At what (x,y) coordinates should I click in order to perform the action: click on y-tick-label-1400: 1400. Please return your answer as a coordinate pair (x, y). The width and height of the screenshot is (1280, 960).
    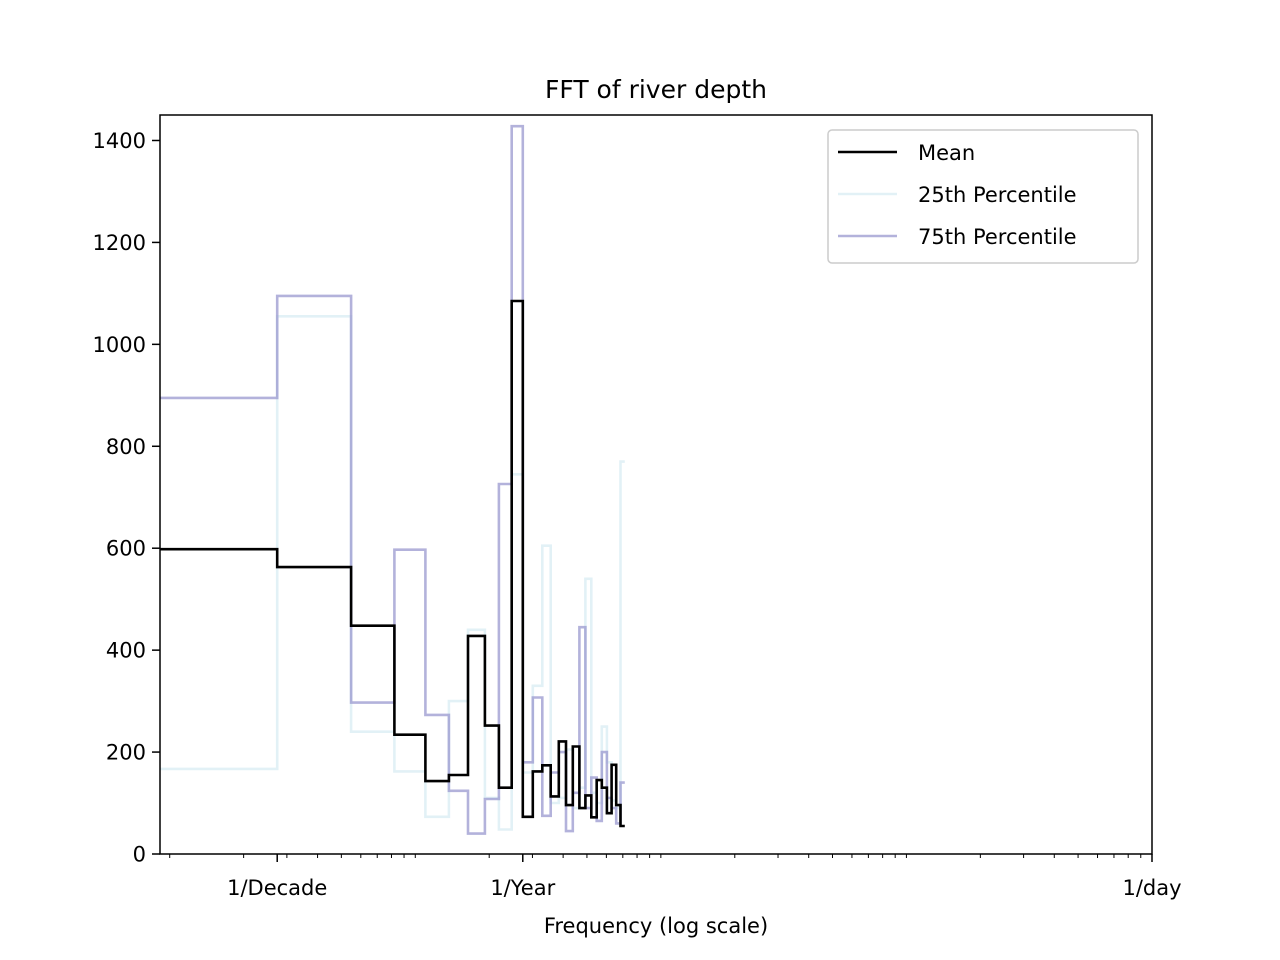
    Looking at the image, I should click on (119, 141).